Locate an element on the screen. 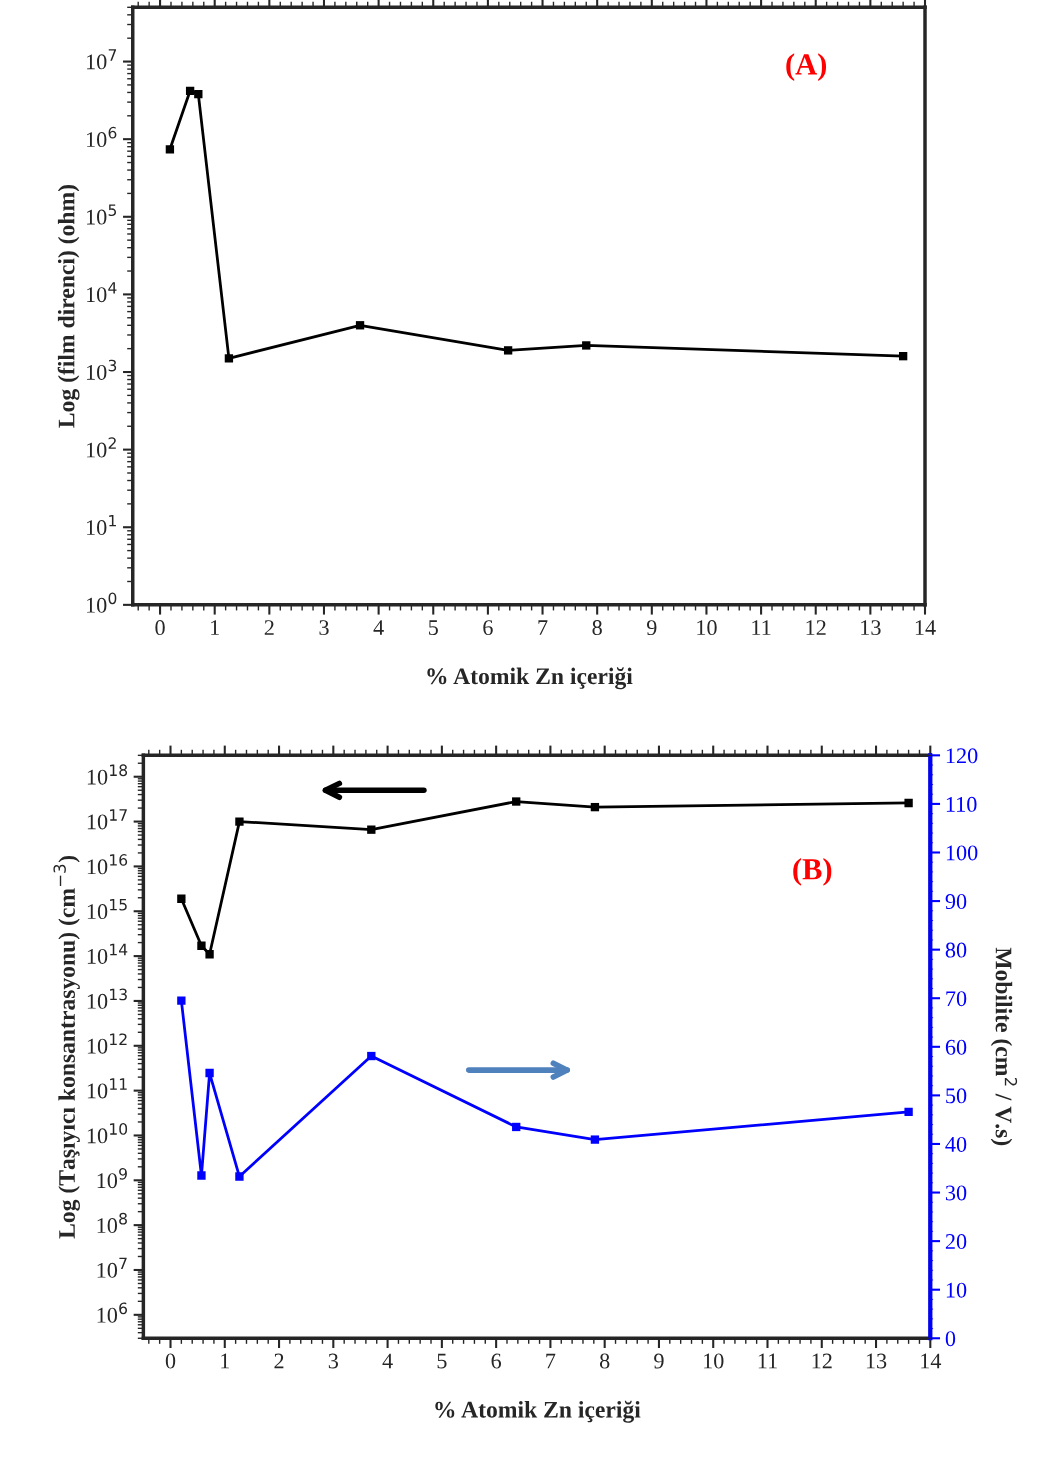 This screenshot has height=1461, width=1062. y2-tick-label: 80 is located at coordinates (956, 950).